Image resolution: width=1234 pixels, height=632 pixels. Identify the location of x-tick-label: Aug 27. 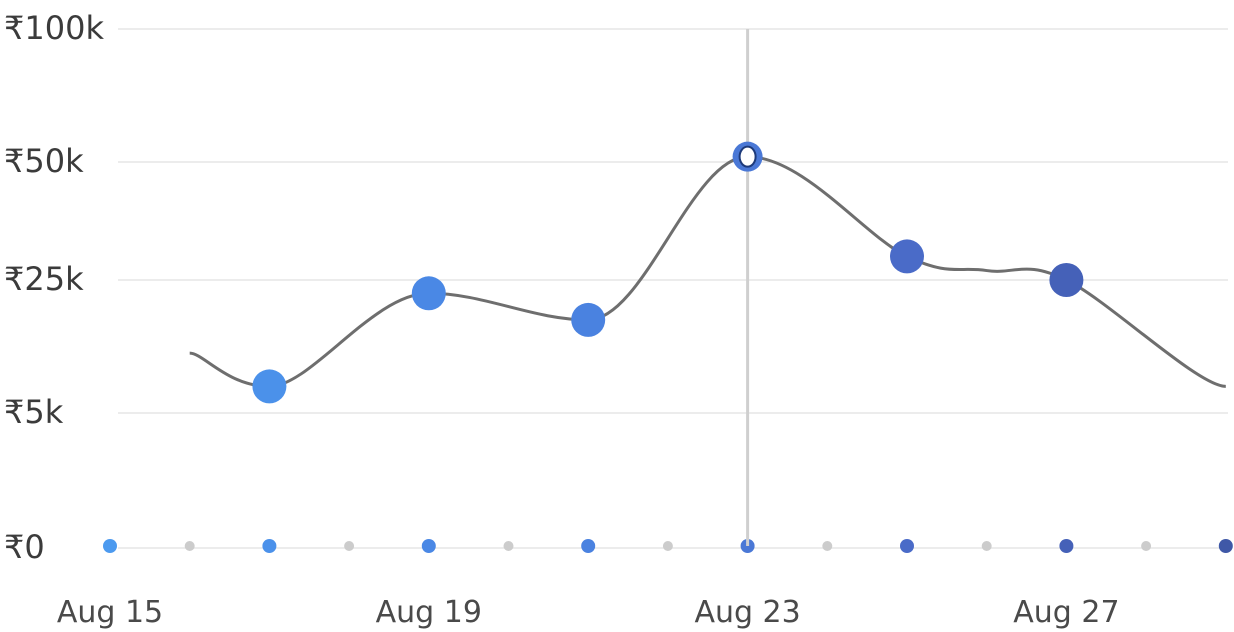
(1066, 612).